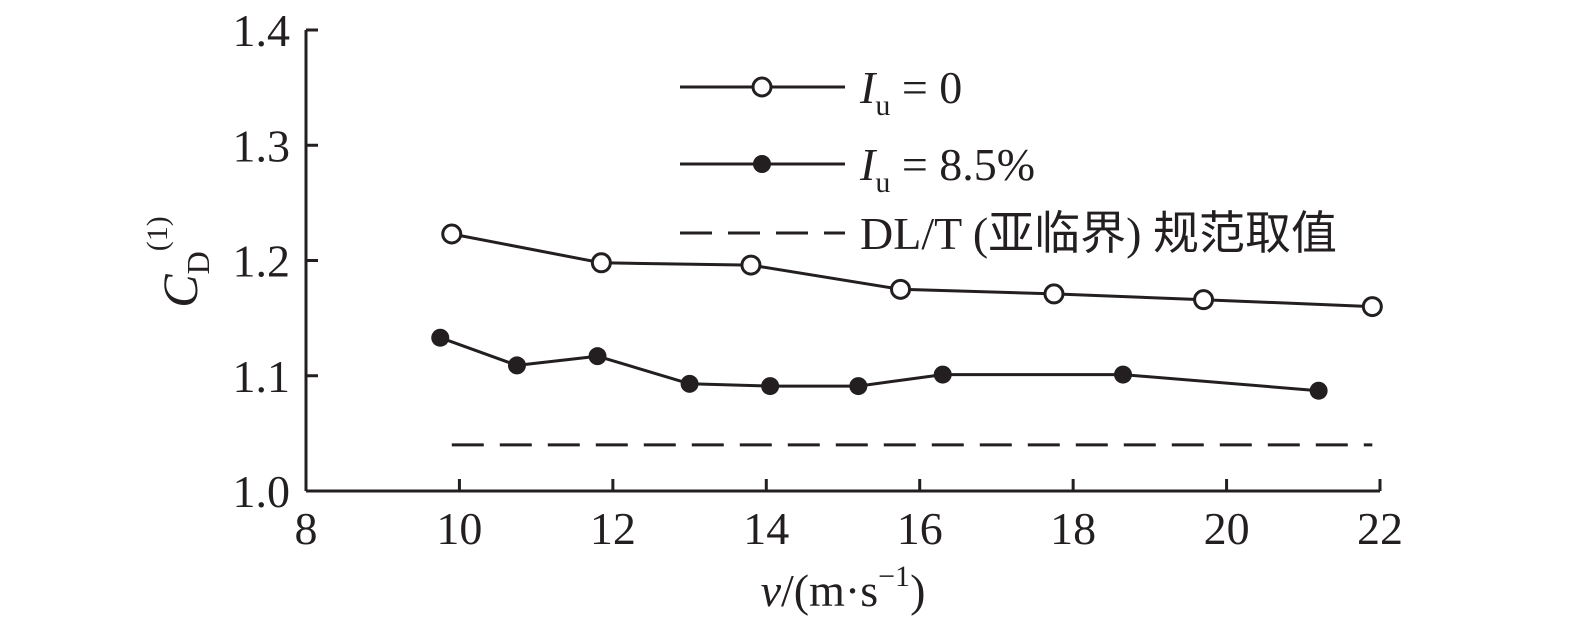  Describe the element at coordinates (262, 30) in the screenshot. I see `y-tick-label: 1.4` at that location.